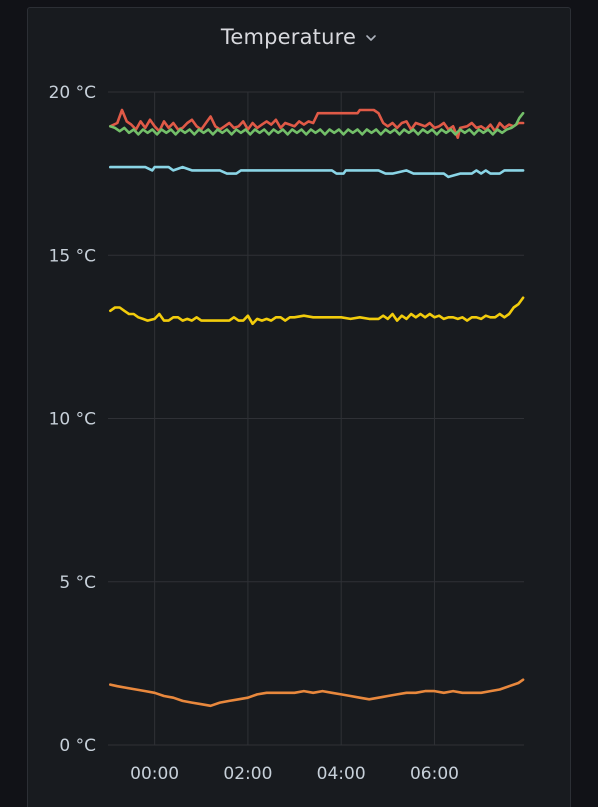 This screenshot has width=598, height=807. What do you see at coordinates (77, 583) in the screenshot?
I see `y-tick-label: 5 °C` at bounding box center [77, 583].